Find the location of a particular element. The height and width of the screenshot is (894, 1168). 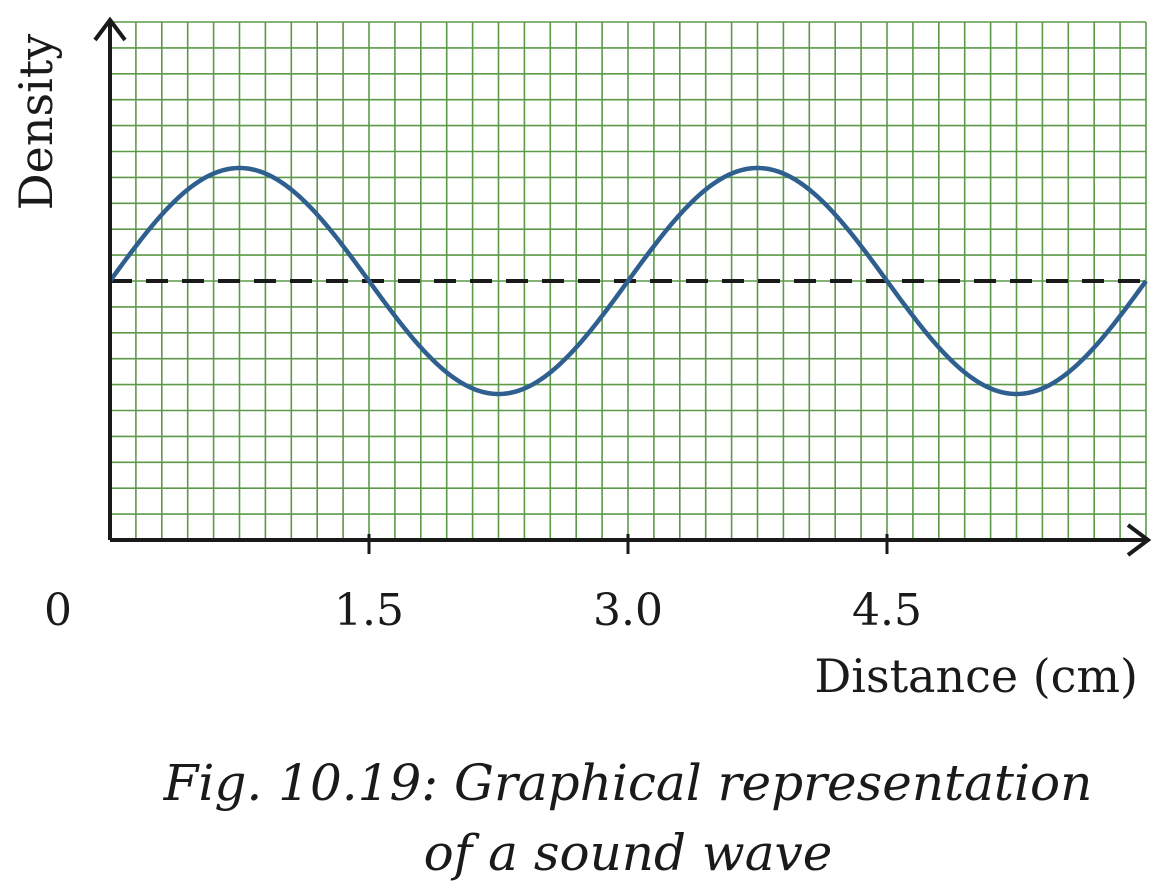

y-axis-arrowhead is located at coordinates (110, 29).